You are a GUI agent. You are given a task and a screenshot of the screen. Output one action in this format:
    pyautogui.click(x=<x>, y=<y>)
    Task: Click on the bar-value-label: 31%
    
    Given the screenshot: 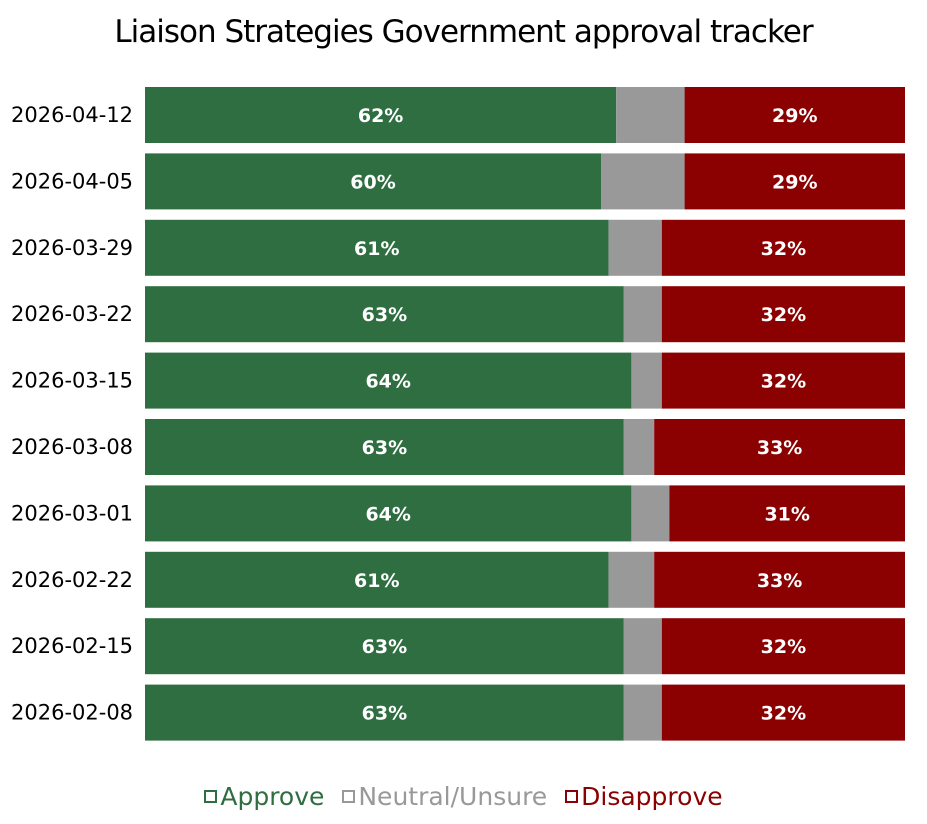 What is the action you would take?
    pyautogui.click(x=786, y=514)
    